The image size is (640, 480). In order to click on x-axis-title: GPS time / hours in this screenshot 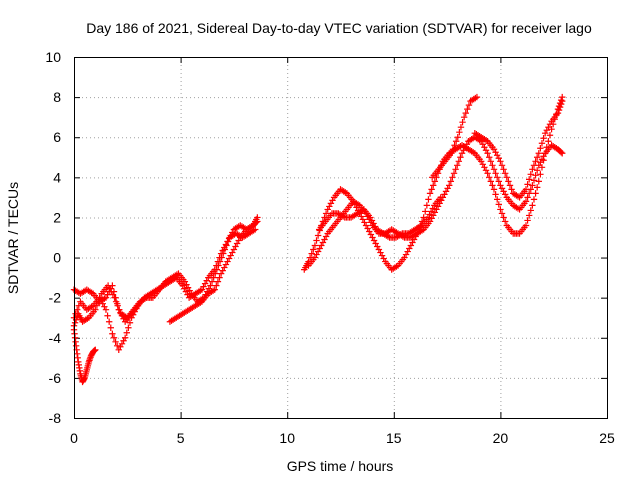, I will do `click(340, 466)`.